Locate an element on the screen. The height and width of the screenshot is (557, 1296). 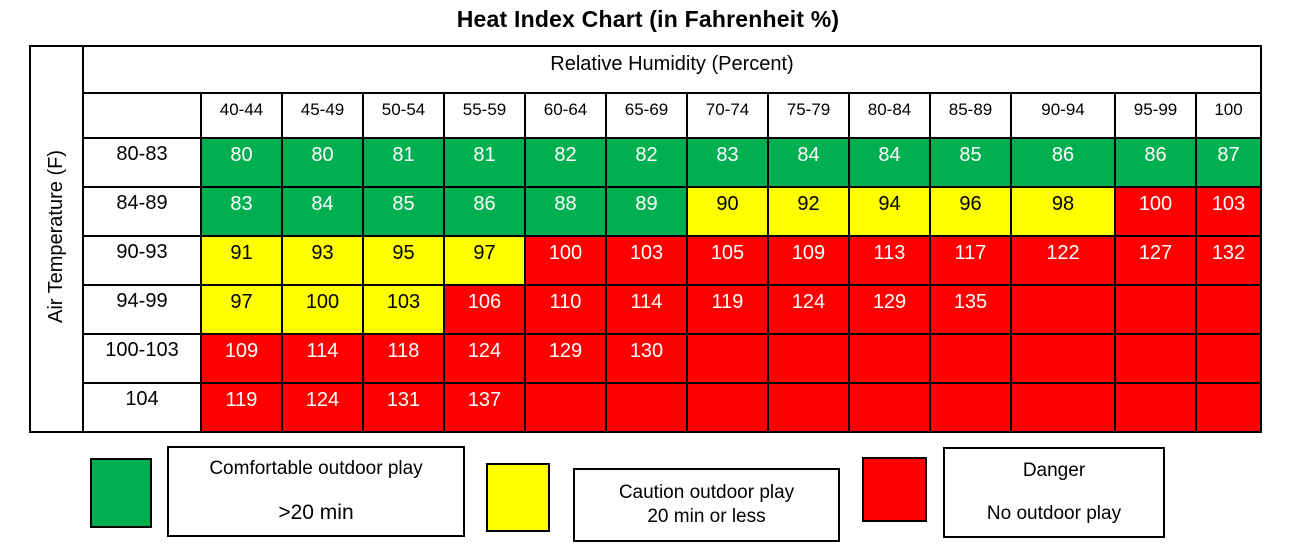
temperature-row-header: 94-99 is located at coordinates (142, 309).